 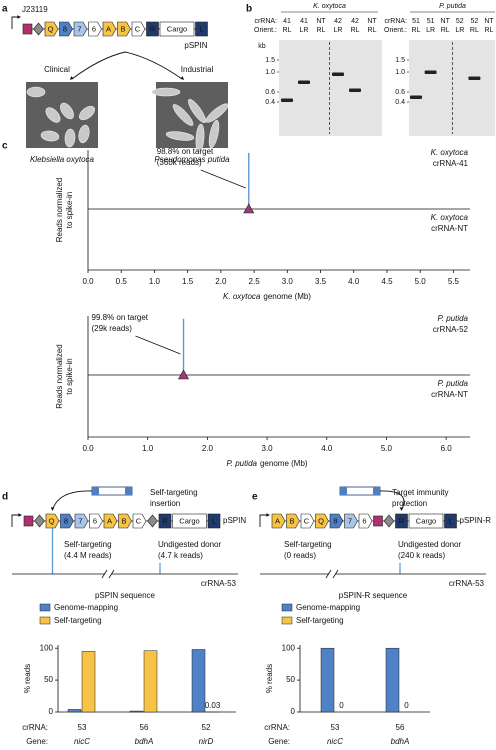 What do you see at coordinates (450, 152) in the screenshot?
I see `track-organism: K. oxytoca` at bounding box center [450, 152].